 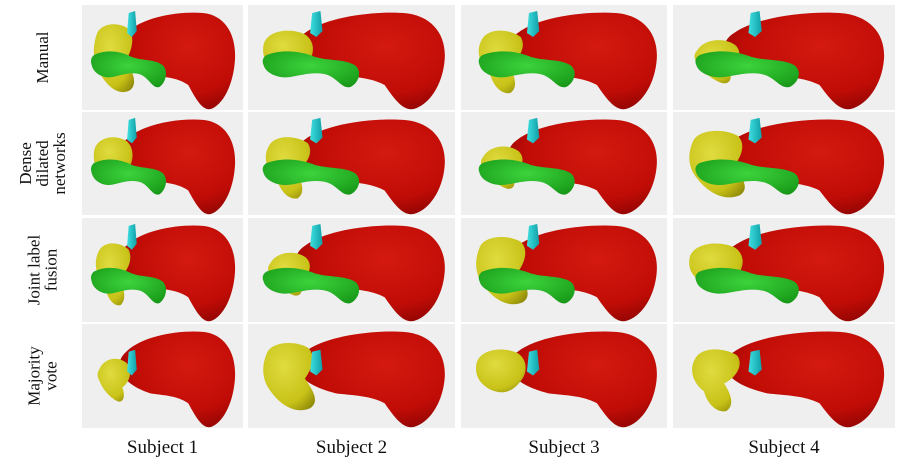 What do you see at coordinates (50, 375) in the screenshot?
I see `row-label: vote` at bounding box center [50, 375].